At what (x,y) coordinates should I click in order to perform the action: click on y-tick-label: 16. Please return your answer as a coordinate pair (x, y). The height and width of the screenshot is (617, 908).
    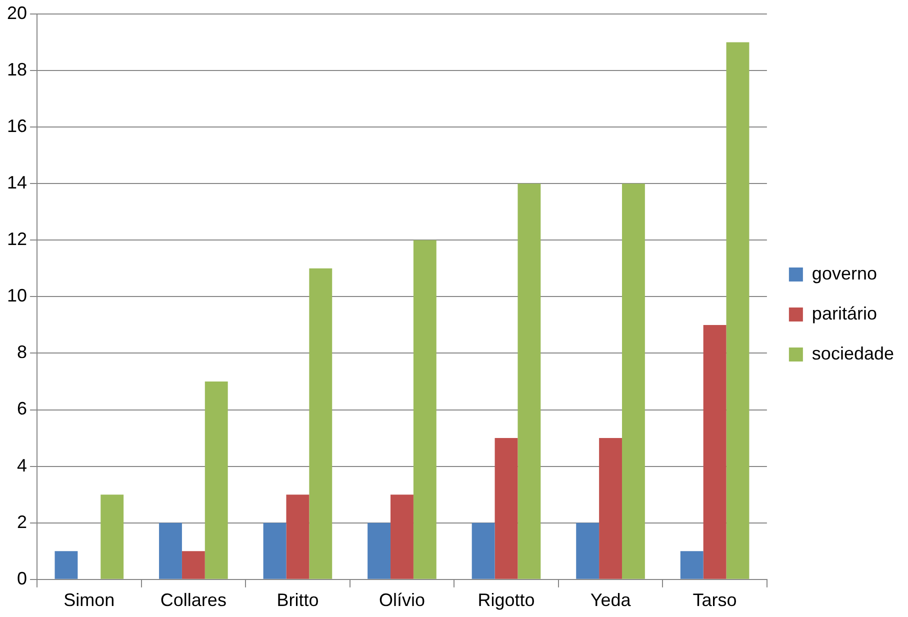
    Looking at the image, I should click on (17, 126).